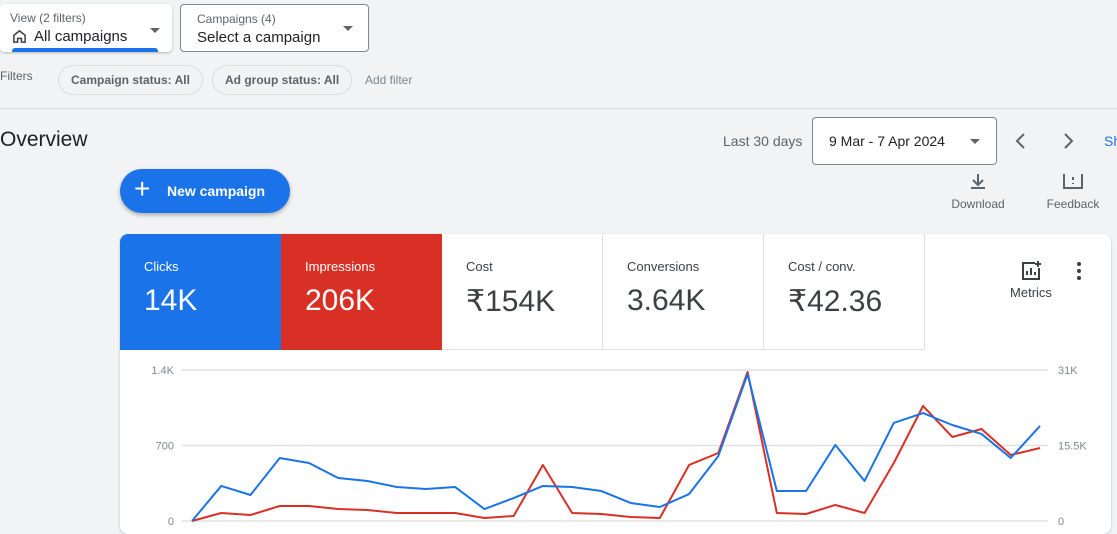 Image resolution: width=1117 pixels, height=534 pixels. I want to click on scorecard-value: 14K, so click(171, 300).